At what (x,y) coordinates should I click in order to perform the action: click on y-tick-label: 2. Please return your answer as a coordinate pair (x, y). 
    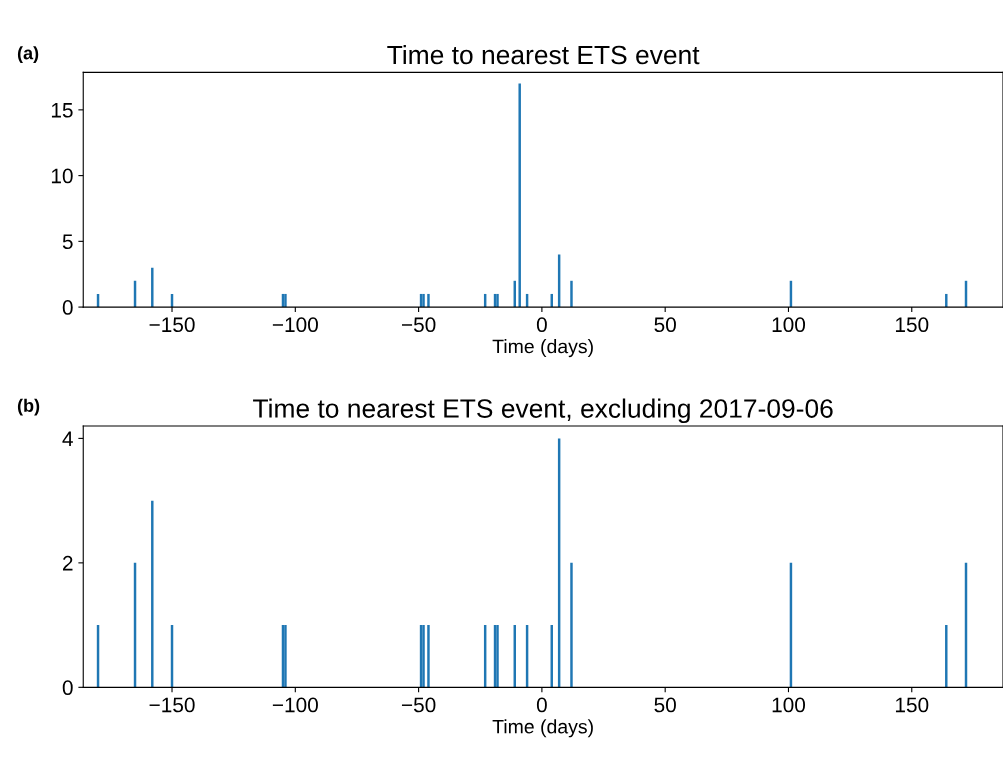
    Looking at the image, I should click on (67, 563).